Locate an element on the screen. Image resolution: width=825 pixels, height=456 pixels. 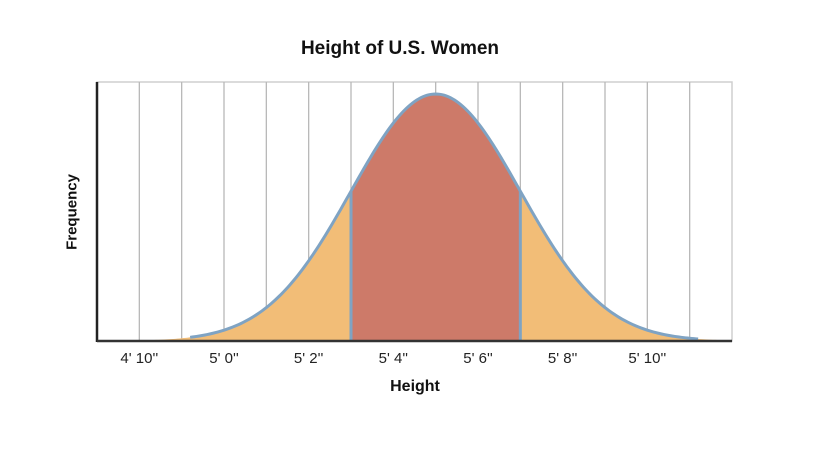
chart-title: Height of U.S. Women is located at coordinates (400, 48).